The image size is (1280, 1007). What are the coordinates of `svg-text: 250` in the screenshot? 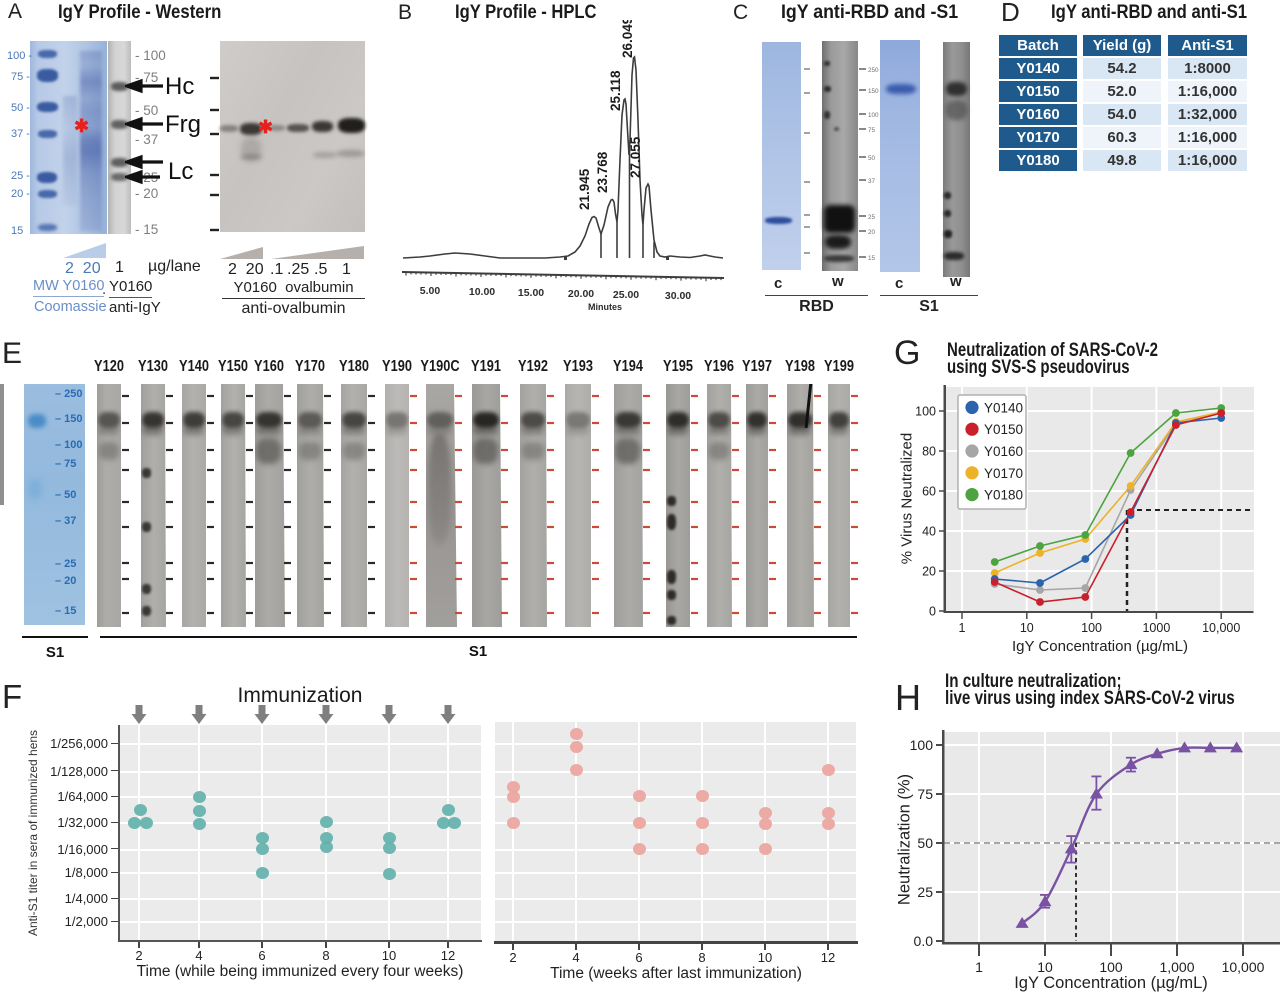 It's located at (873, 70).